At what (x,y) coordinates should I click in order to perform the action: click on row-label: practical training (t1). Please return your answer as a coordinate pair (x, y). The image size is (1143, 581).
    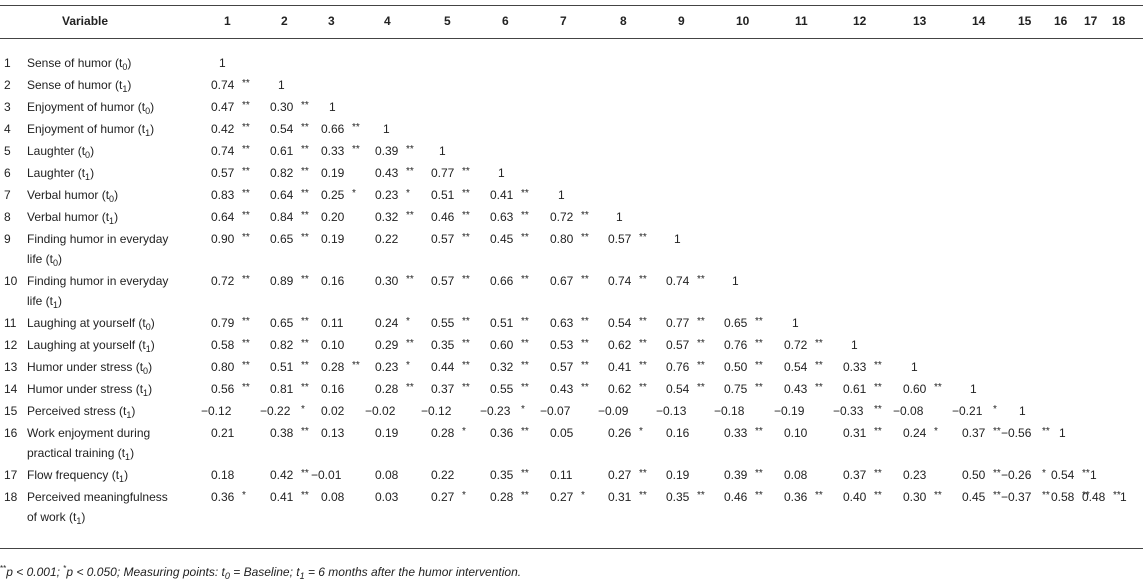
    Looking at the image, I should click on (81, 454).